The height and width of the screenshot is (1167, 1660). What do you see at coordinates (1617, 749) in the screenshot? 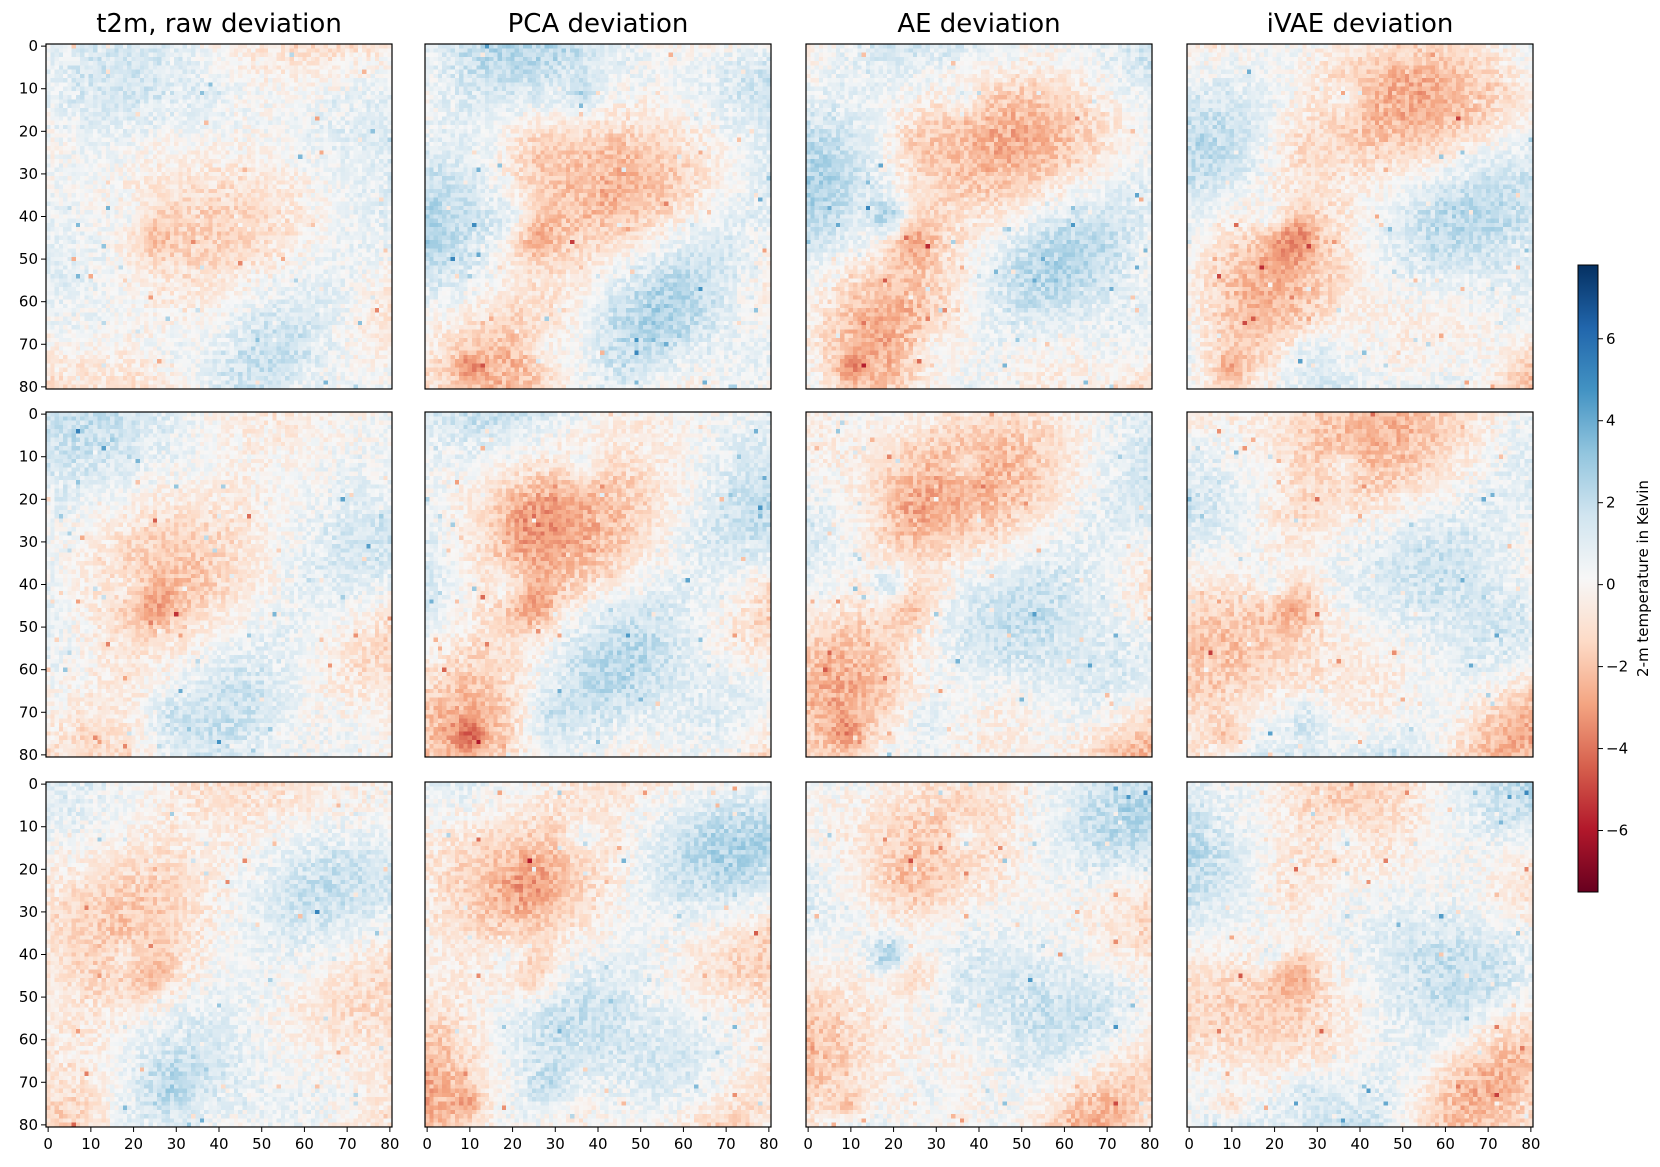
I see `colorbar-tick-label: −4` at bounding box center [1617, 749].